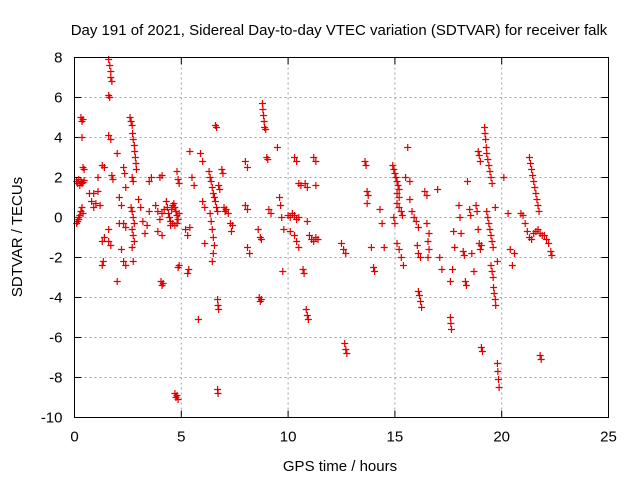  Describe the element at coordinates (58, 98) in the screenshot. I see `y-tick-label: 6` at that location.